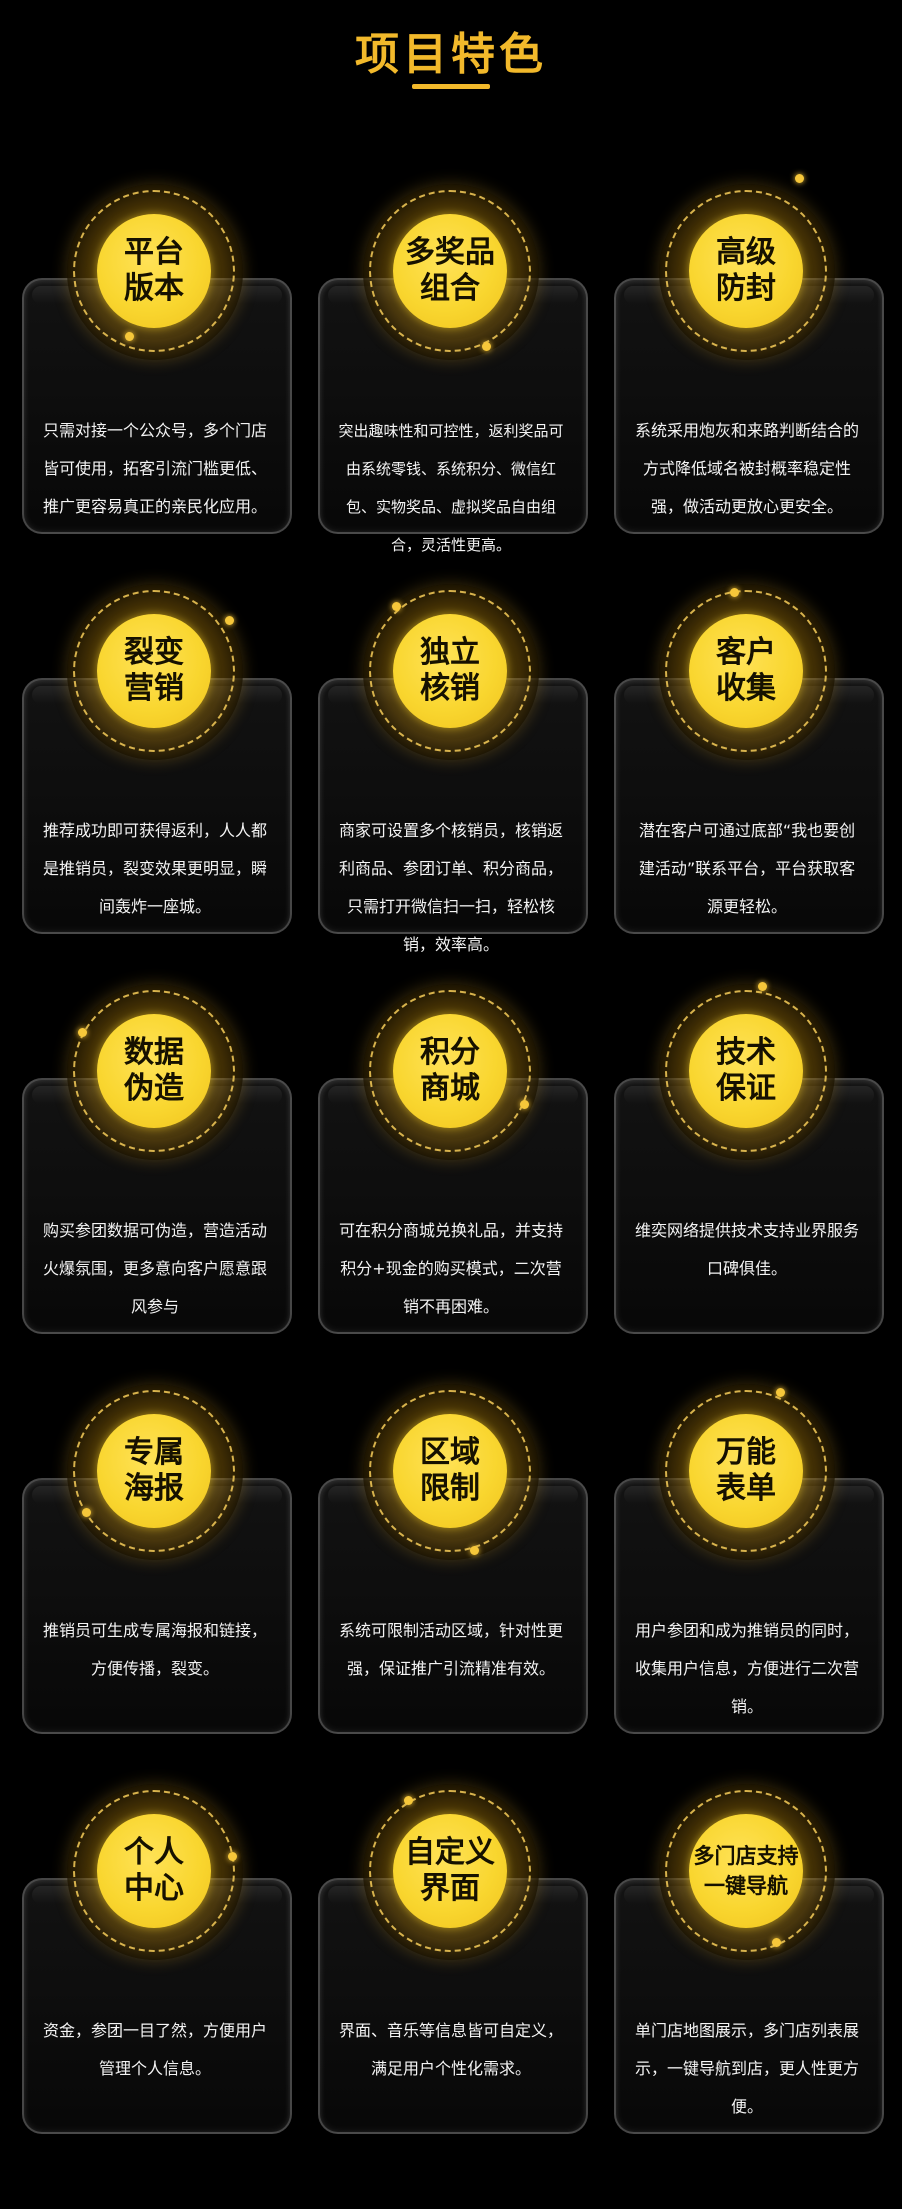  I want to click on feature-badge: 独立 核销, so click(450, 671).